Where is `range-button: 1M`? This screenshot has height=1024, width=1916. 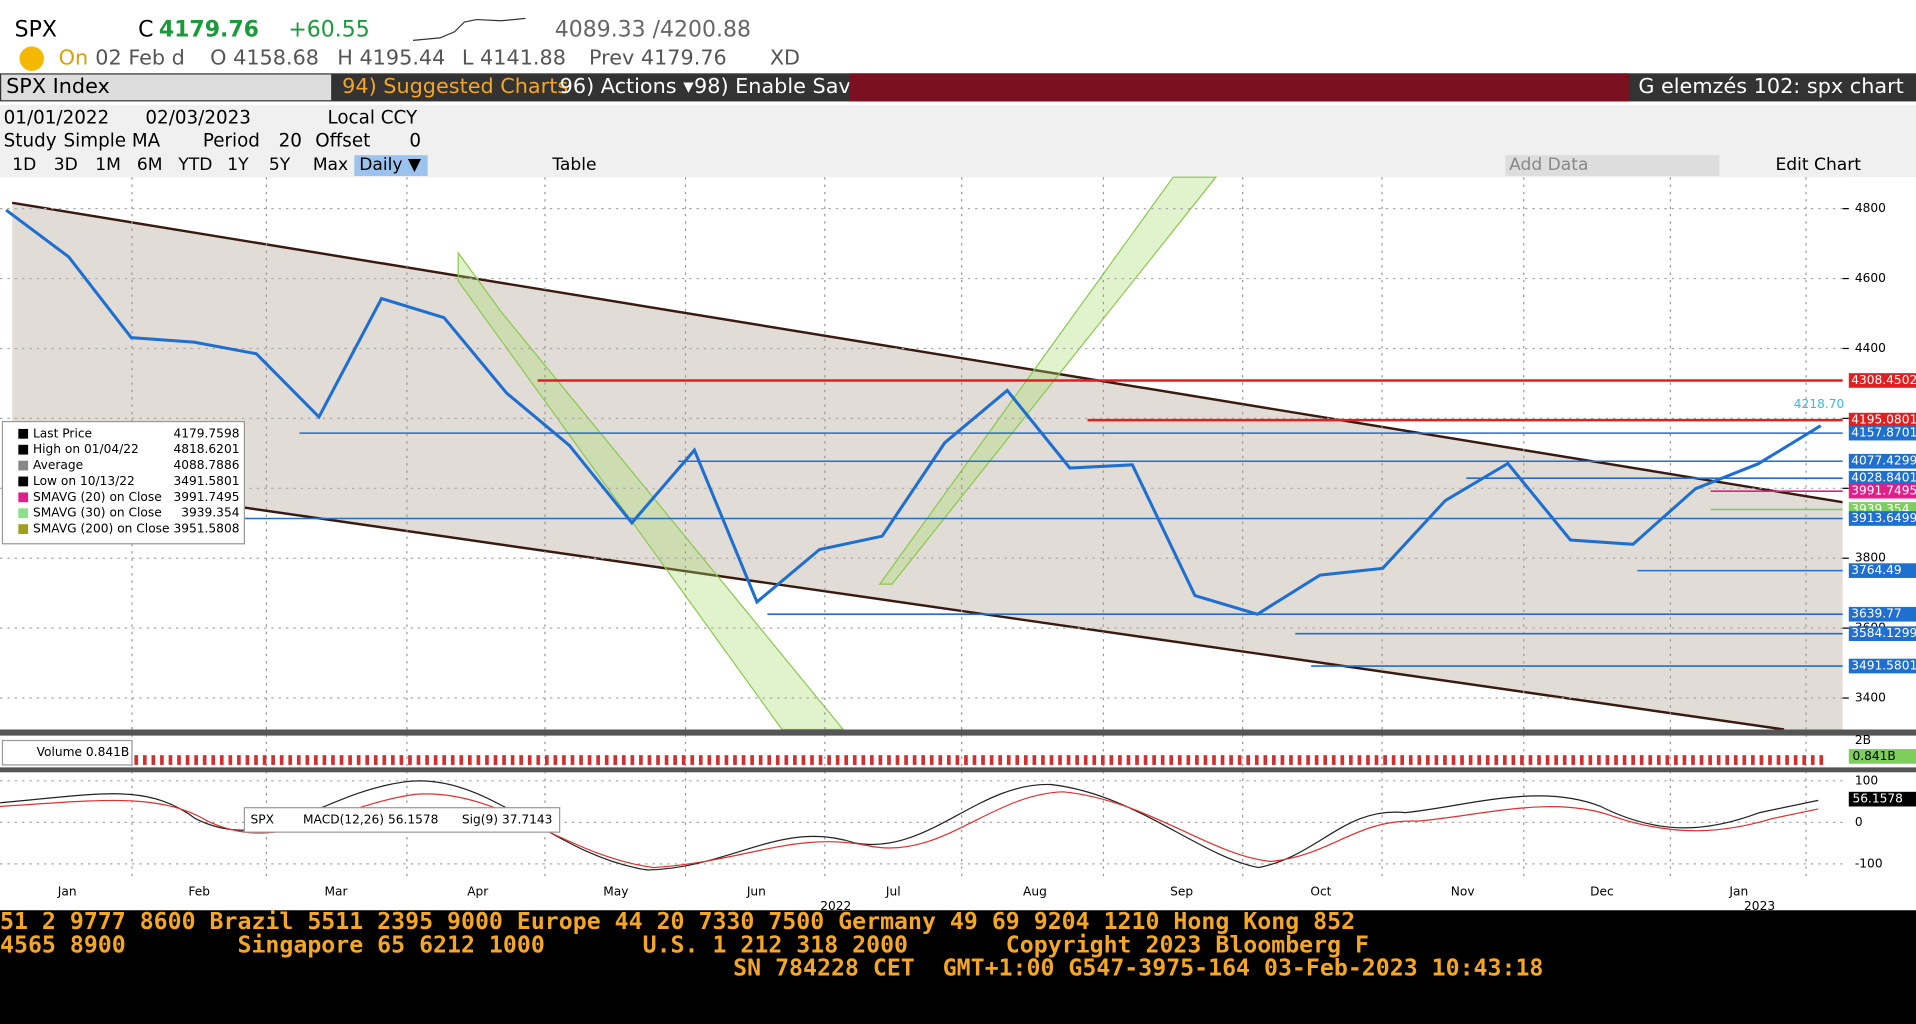 range-button: 1M is located at coordinates (108, 165).